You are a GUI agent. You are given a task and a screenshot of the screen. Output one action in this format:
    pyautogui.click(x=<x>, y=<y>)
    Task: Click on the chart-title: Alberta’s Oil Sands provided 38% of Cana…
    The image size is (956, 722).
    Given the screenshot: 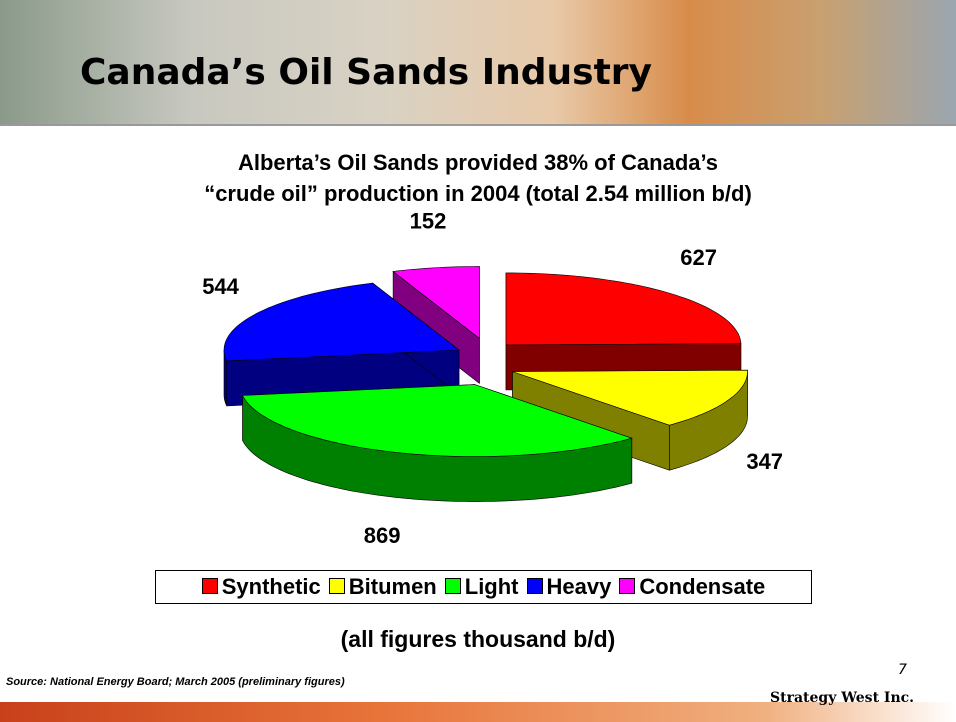 What is the action you would take?
    pyautogui.click(x=478, y=162)
    